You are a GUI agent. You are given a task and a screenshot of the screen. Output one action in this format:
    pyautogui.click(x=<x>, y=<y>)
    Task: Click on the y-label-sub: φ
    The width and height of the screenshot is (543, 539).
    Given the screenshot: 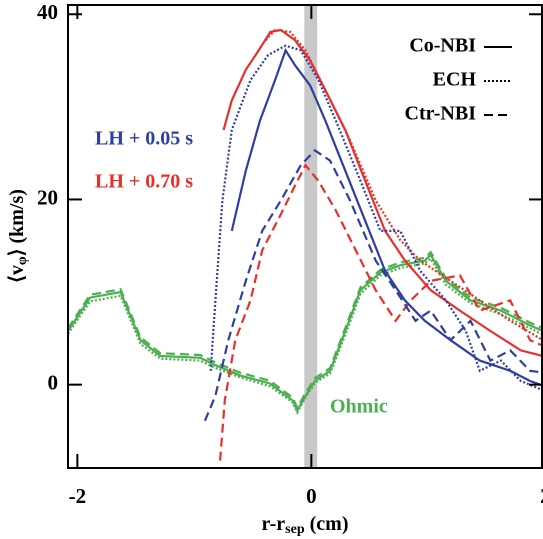 What is the action you would take?
    pyautogui.click(x=22, y=260)
    